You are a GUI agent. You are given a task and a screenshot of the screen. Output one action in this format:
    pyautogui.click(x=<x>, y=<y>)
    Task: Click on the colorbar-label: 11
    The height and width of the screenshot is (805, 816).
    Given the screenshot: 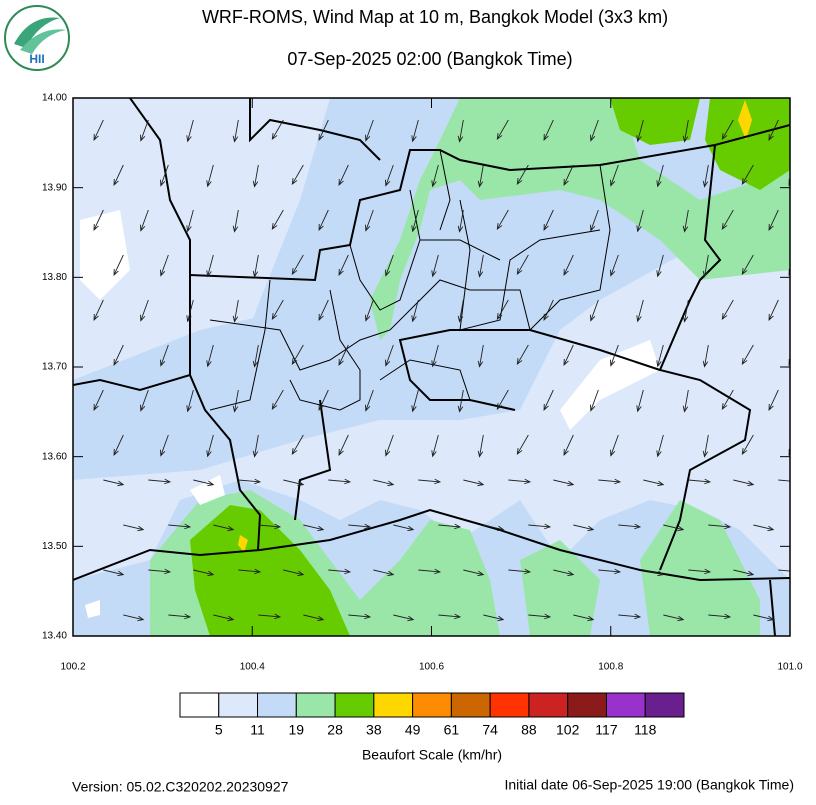 What is the action you would take?
    pyautogui.click(x=257, y=730)
    